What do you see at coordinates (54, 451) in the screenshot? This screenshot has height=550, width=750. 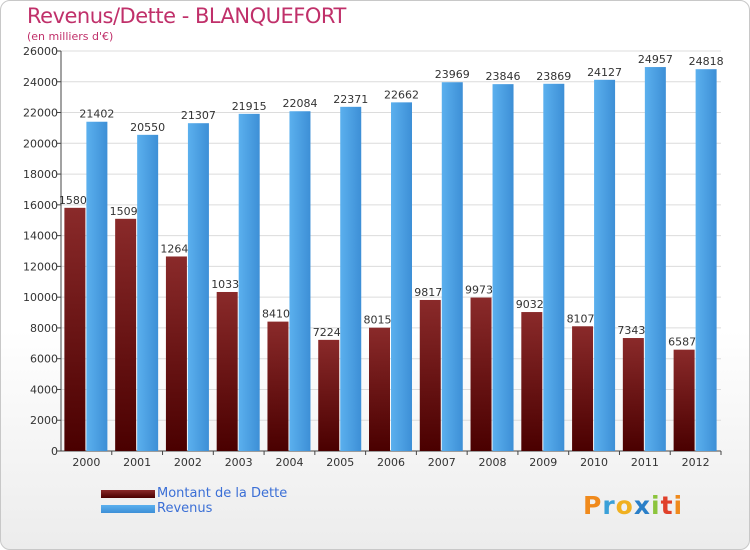 I see `y-tick-label: 0` at bounding box center [54, 451].